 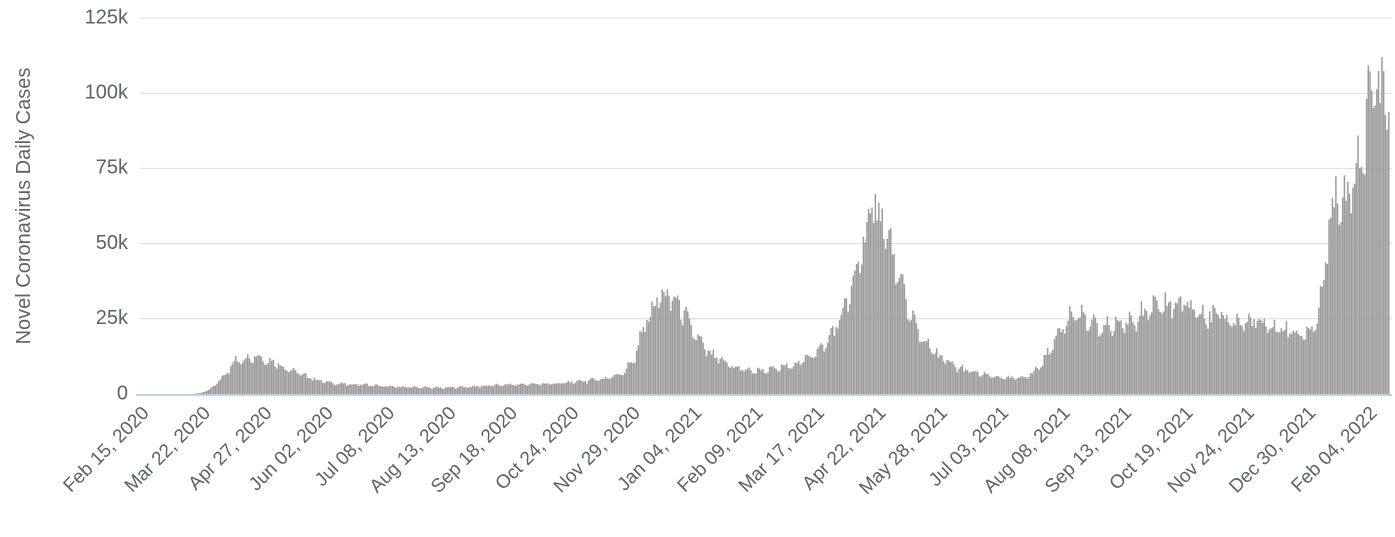 I want to click on y-axis-tick-labels: 0 25k 50k 75k 100k 125k, so click(x=107, y=205).